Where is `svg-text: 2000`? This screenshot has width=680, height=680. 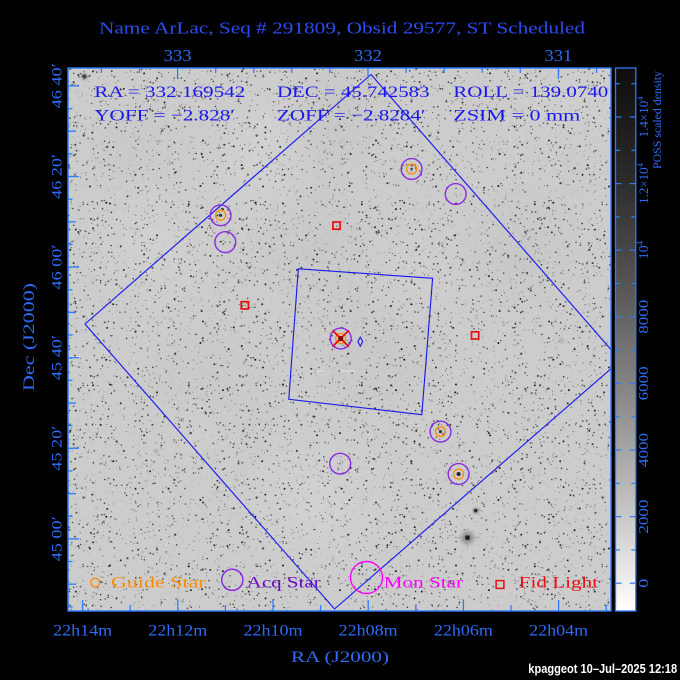
svg-text: 2000 is located at coordinates (644, 517).